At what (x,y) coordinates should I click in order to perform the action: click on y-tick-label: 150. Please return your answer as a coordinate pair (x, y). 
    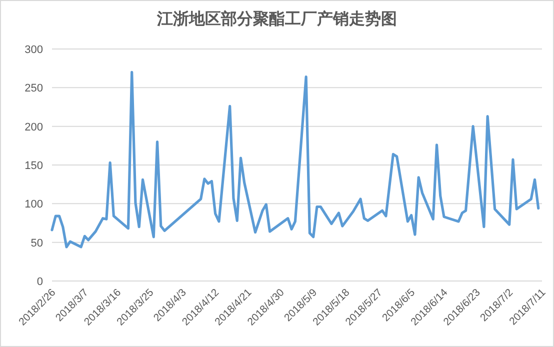
    Looking at the image, I should click on (33, 166).